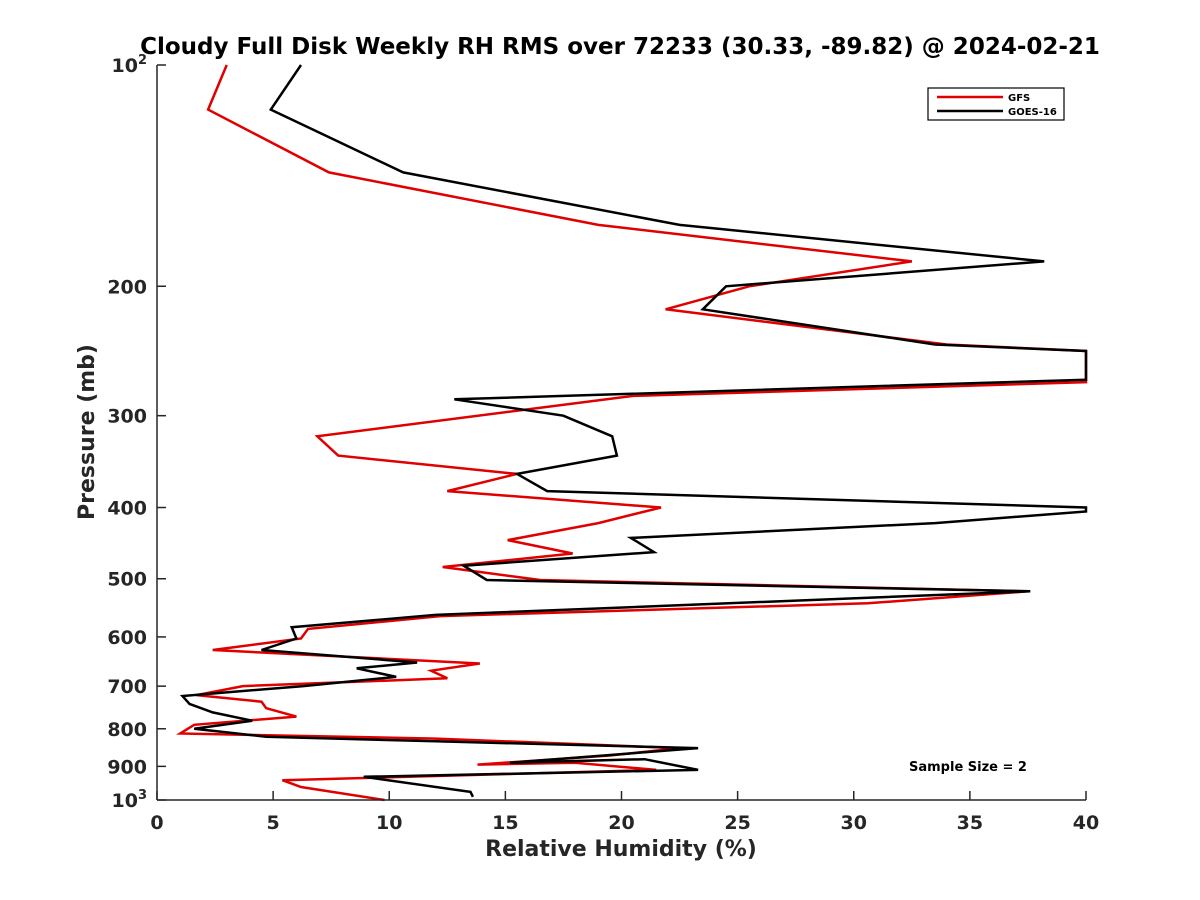  I want to click on sample-size-annotation: Sample Size = 2, so click(968, 767).